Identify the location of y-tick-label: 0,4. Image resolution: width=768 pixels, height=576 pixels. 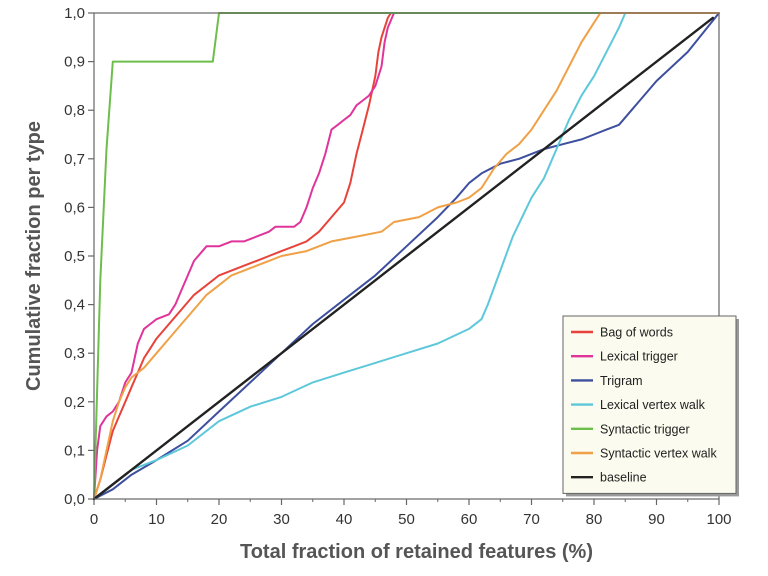
(74, 305).